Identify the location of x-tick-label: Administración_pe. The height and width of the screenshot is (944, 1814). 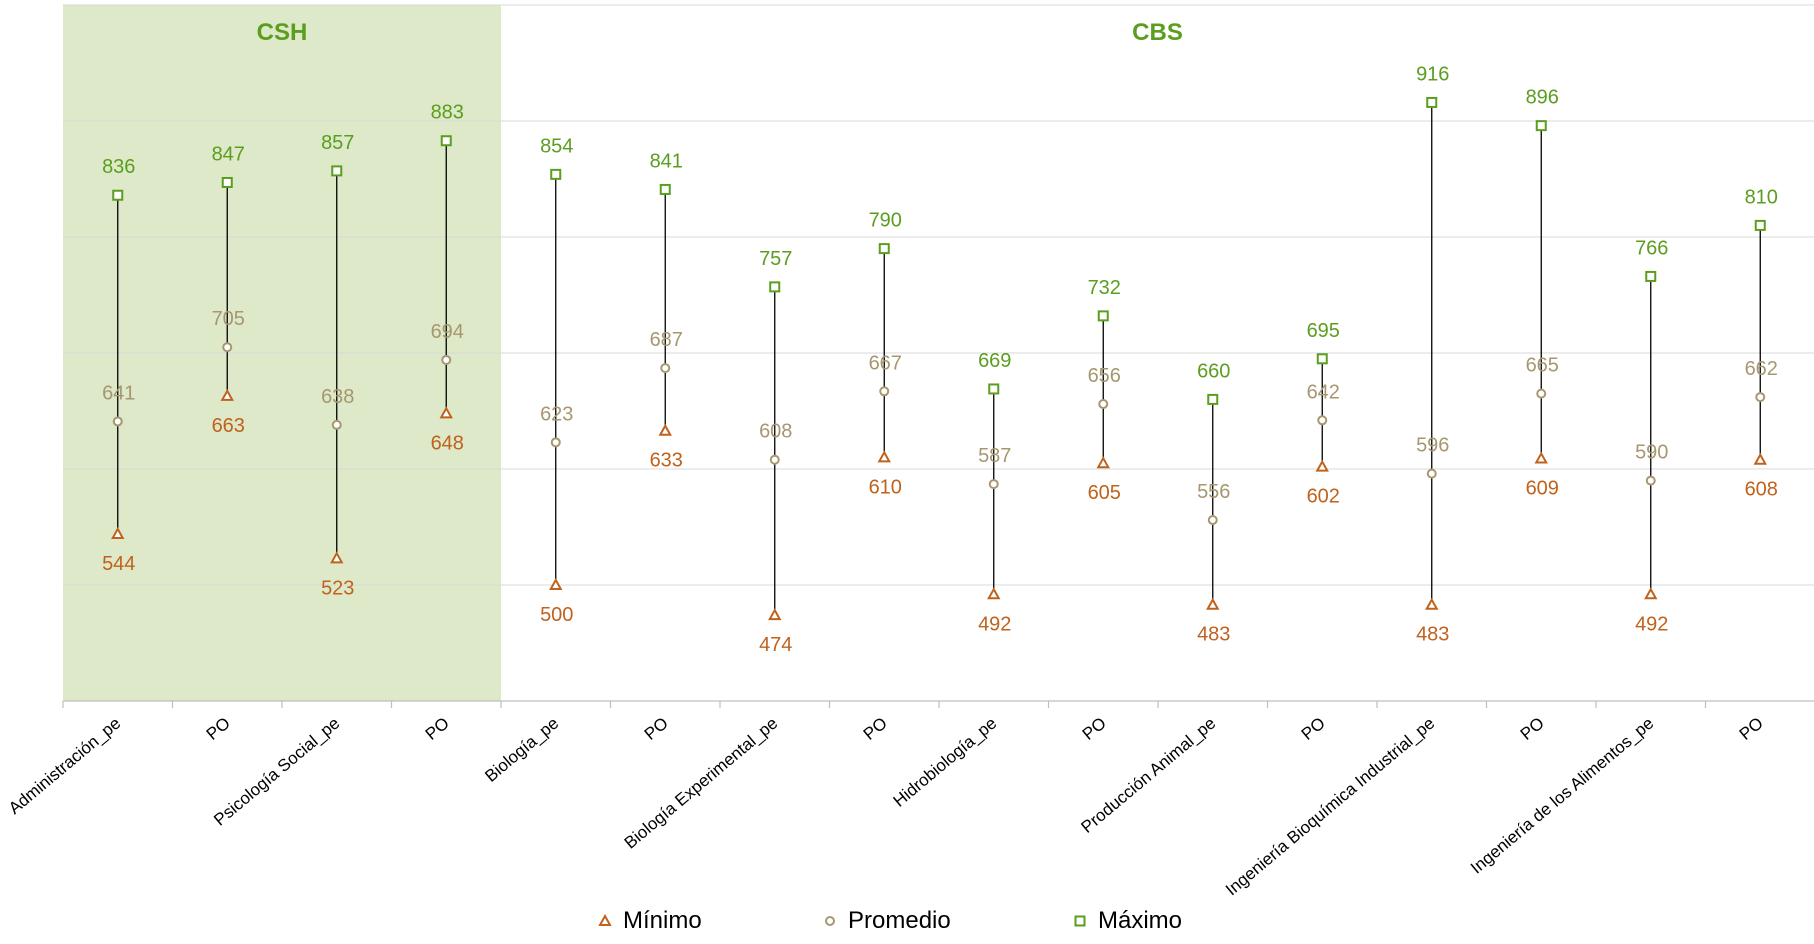
(64, 766).